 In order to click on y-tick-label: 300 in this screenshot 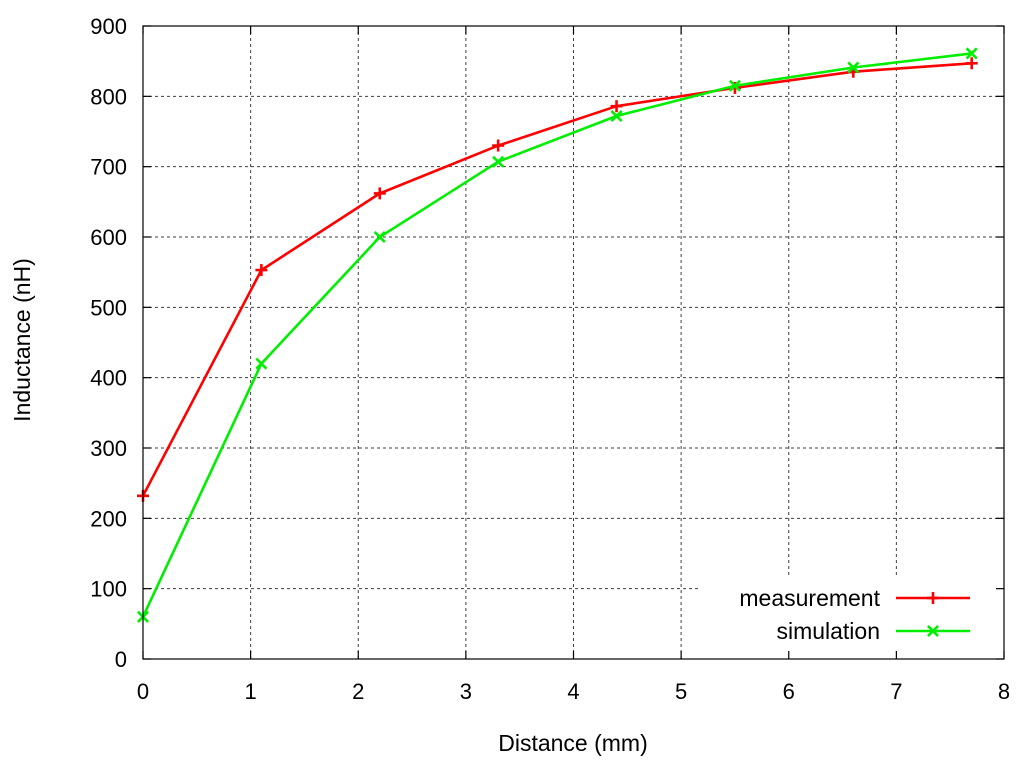, I will do `click(108, 448)`.